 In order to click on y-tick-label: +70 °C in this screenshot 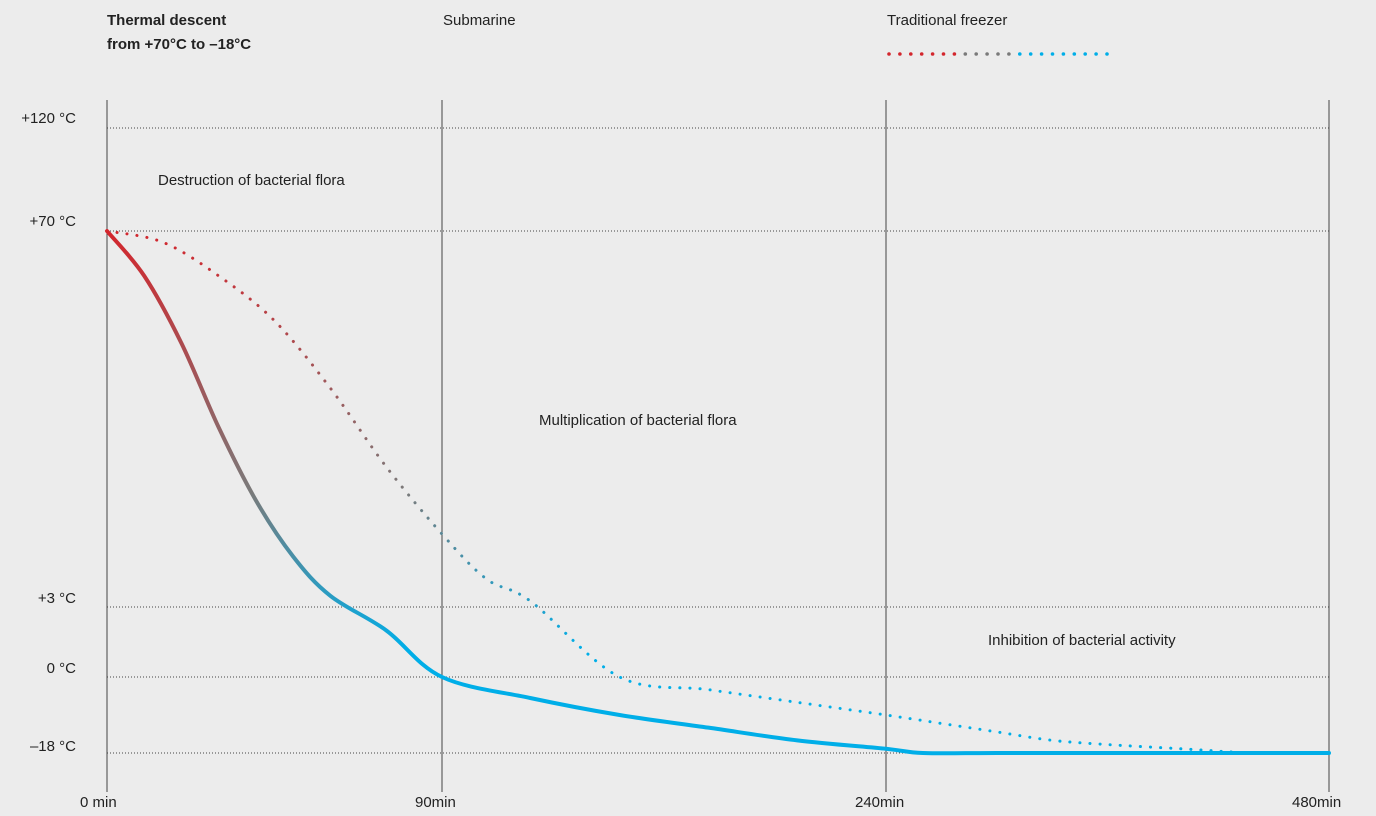, I will do `click(52, 221)`.